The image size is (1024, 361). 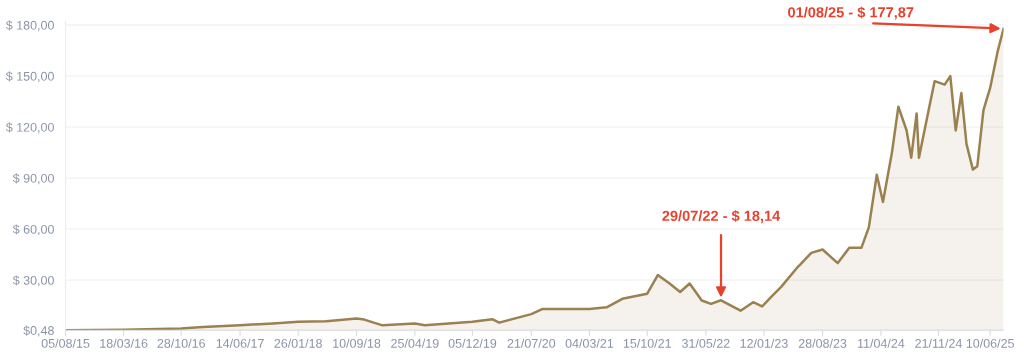 I want to click on x-tick-label: 11/04/24, so click(x=881, y=343).